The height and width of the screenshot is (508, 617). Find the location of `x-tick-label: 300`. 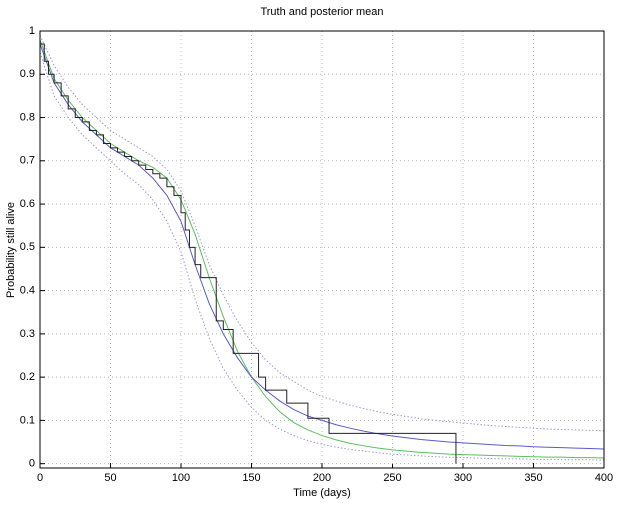

x-tick-label: 300 is located at coordinates (463, 478).